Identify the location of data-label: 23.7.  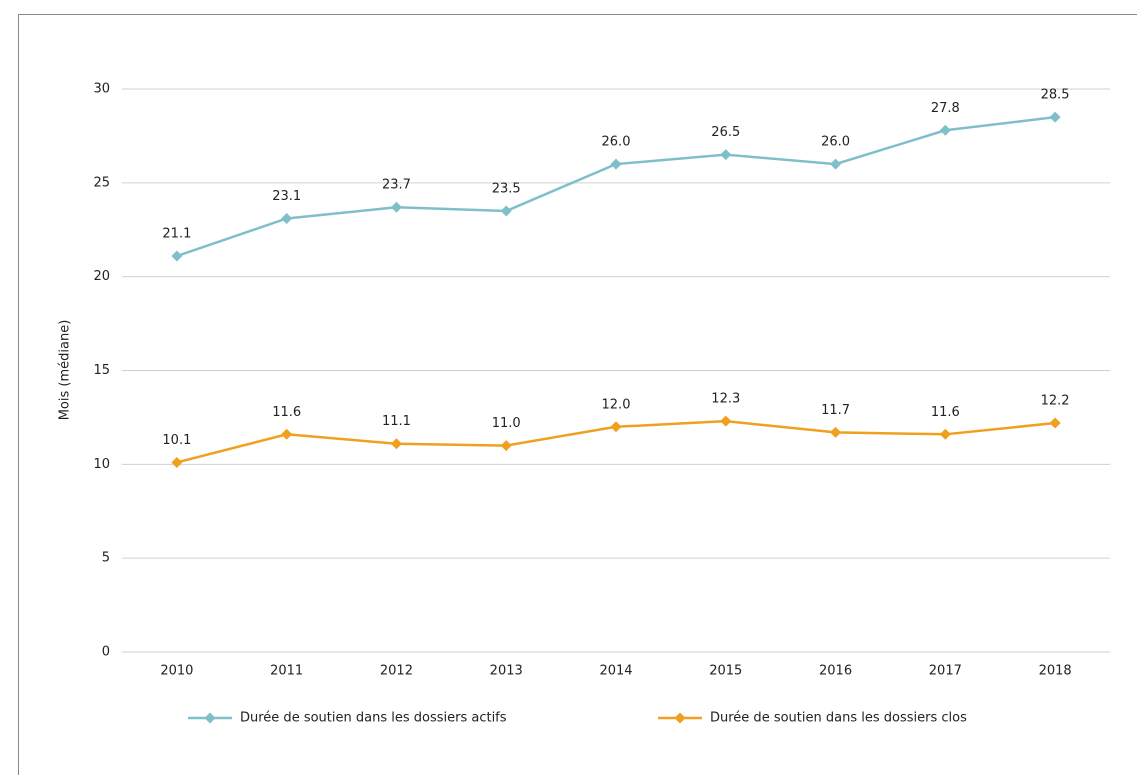
(396, 185).